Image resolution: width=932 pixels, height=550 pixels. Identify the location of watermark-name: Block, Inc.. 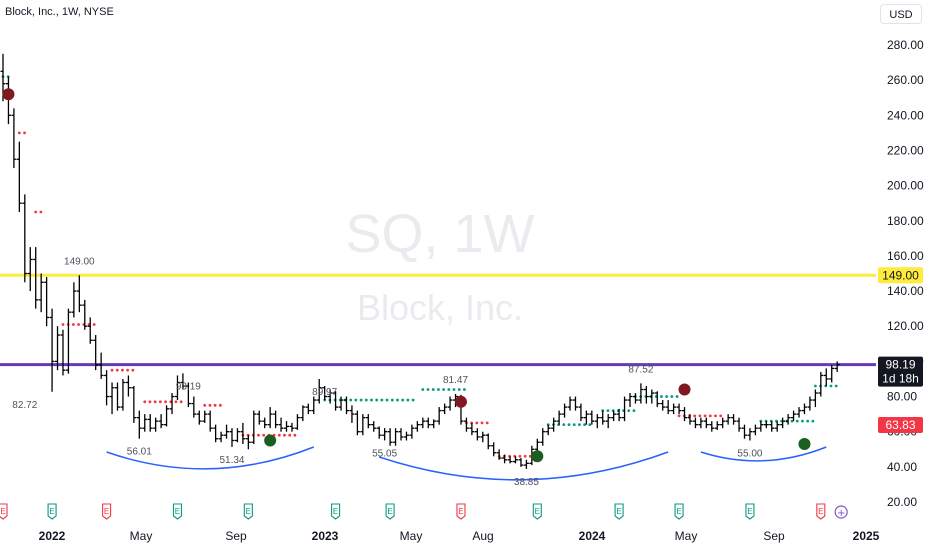
(440, 307).